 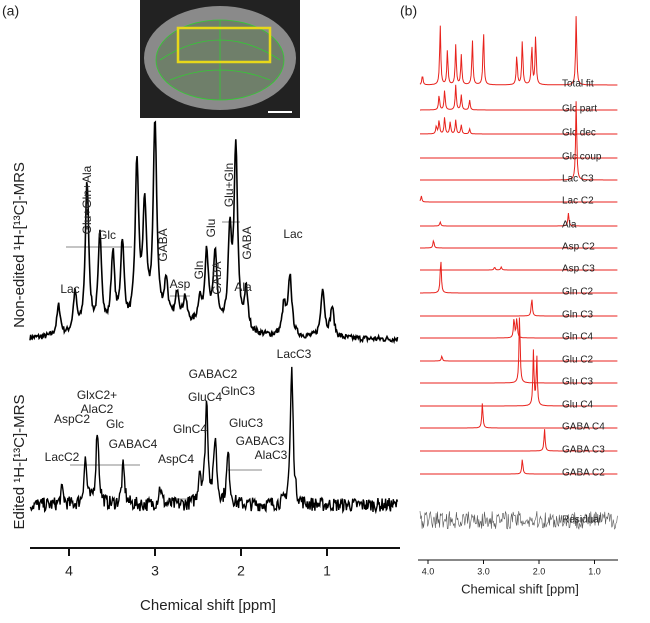 I want to click on trace-label: Residual, so click(x=581, y=520).